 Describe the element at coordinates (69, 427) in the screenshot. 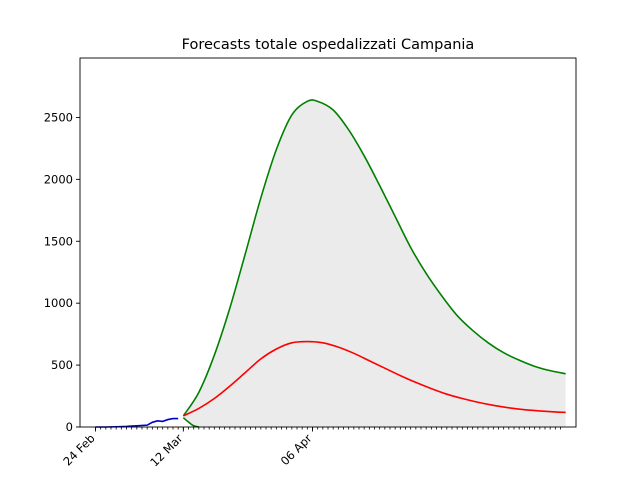

I see `y-tick-label: 0` at that location.